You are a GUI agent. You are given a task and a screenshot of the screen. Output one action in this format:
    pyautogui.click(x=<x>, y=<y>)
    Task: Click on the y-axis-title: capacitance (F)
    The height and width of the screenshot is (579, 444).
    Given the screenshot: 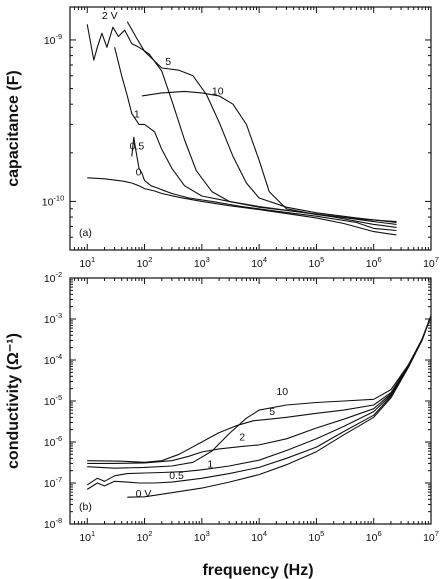 What is the action you would take?
    pyautogui.click(x=13, y=128)
    